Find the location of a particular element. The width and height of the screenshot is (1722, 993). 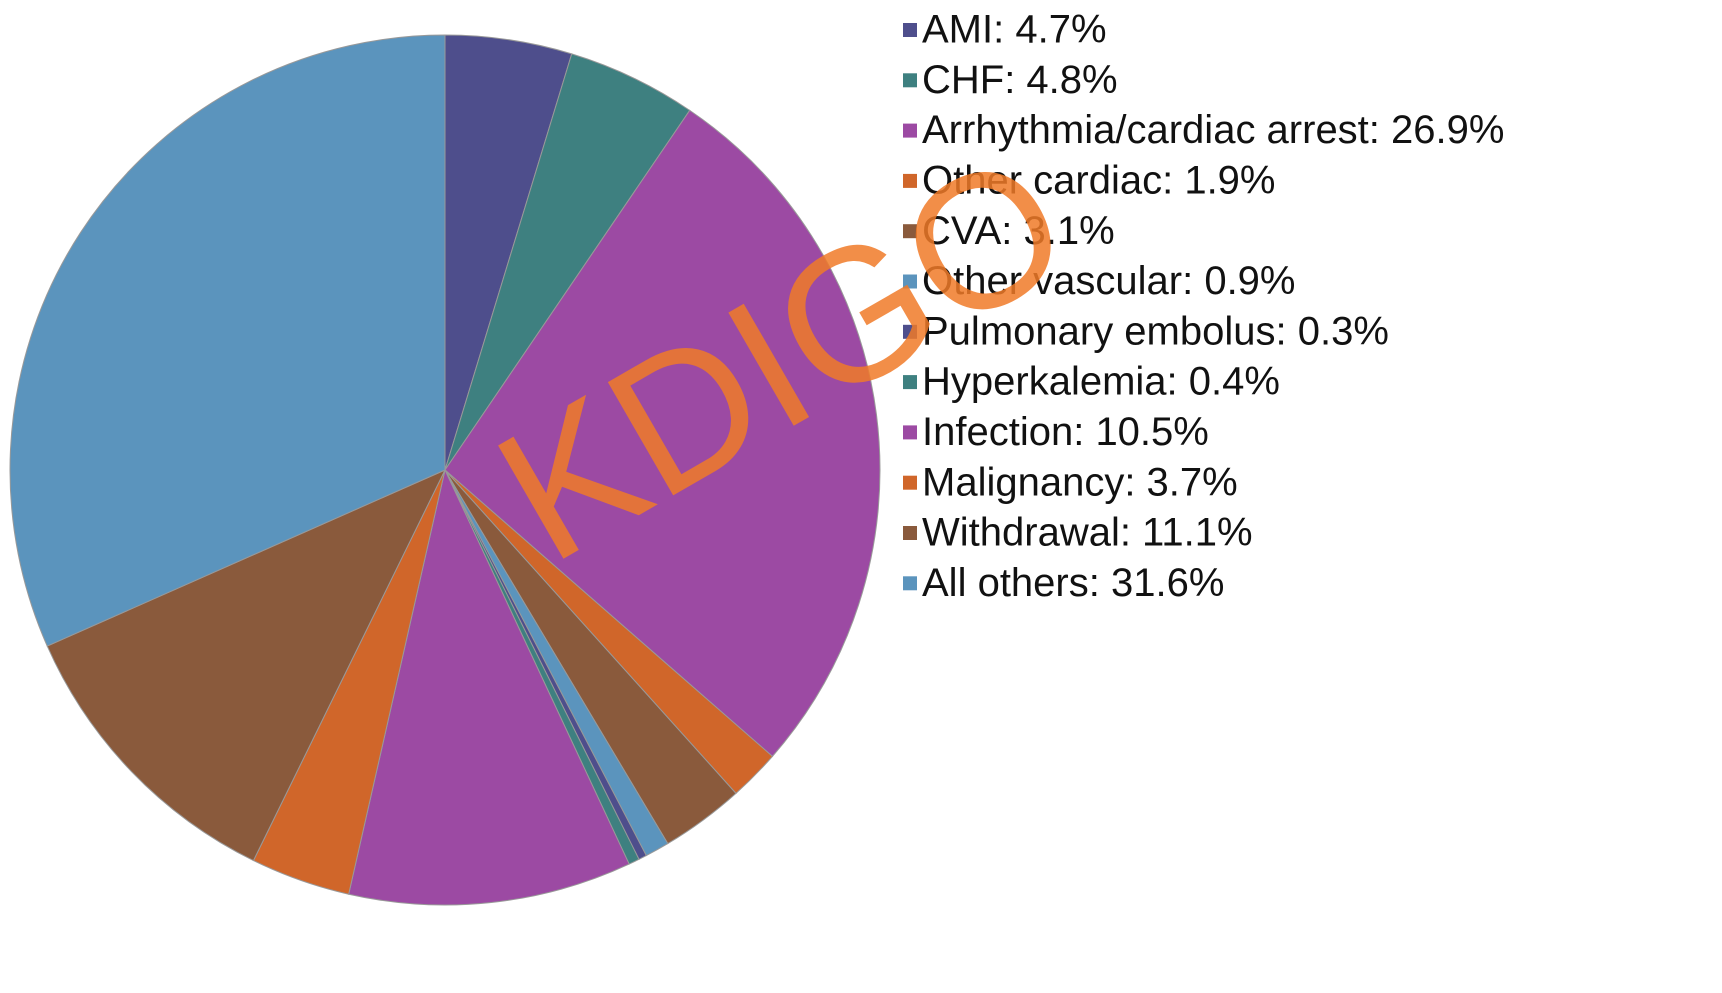

legend-label: Other cardiac: 1.9% is located at coordinates (1099, 180).